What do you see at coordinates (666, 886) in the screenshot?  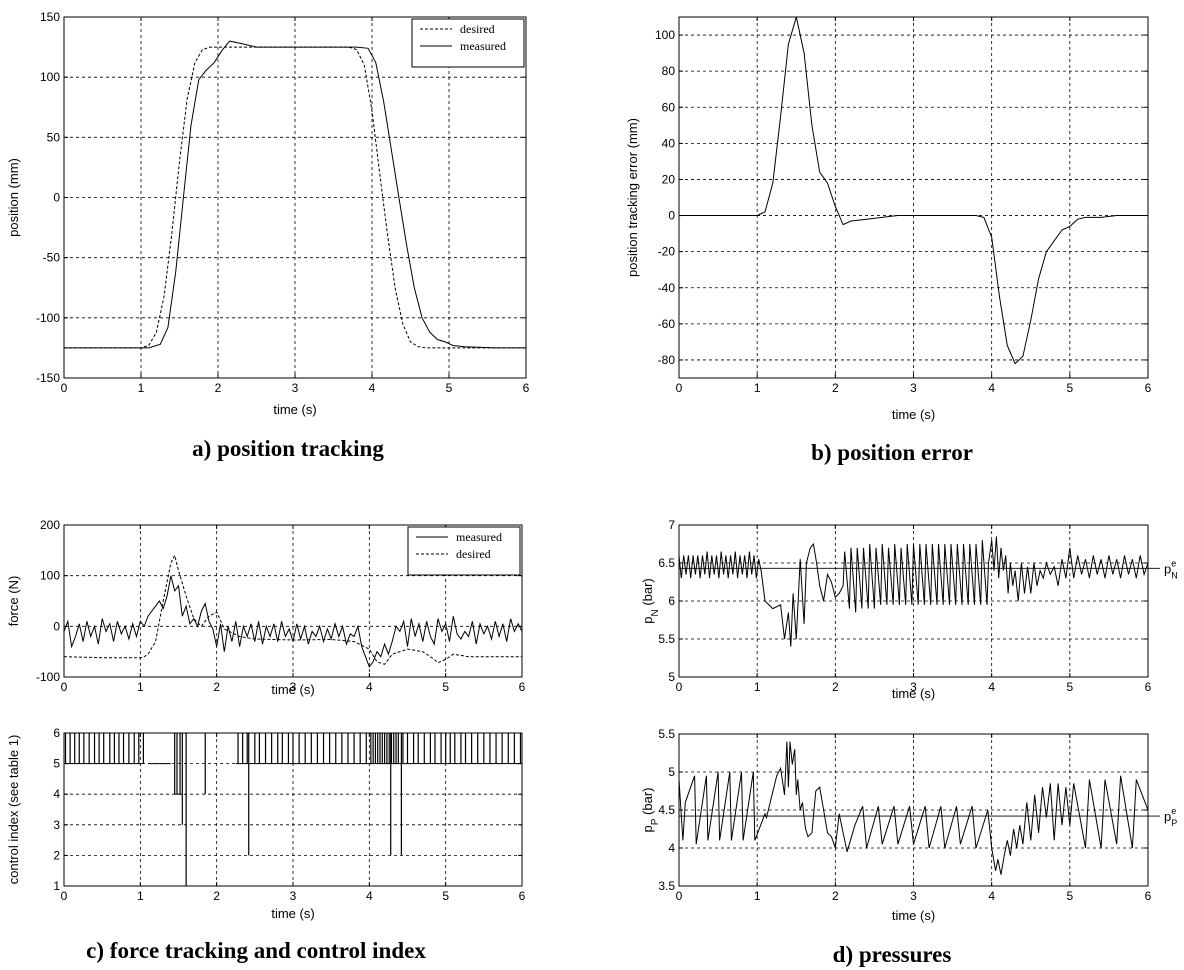 I see `y-tick-label: 3.5` at bounding box center [666, 886].